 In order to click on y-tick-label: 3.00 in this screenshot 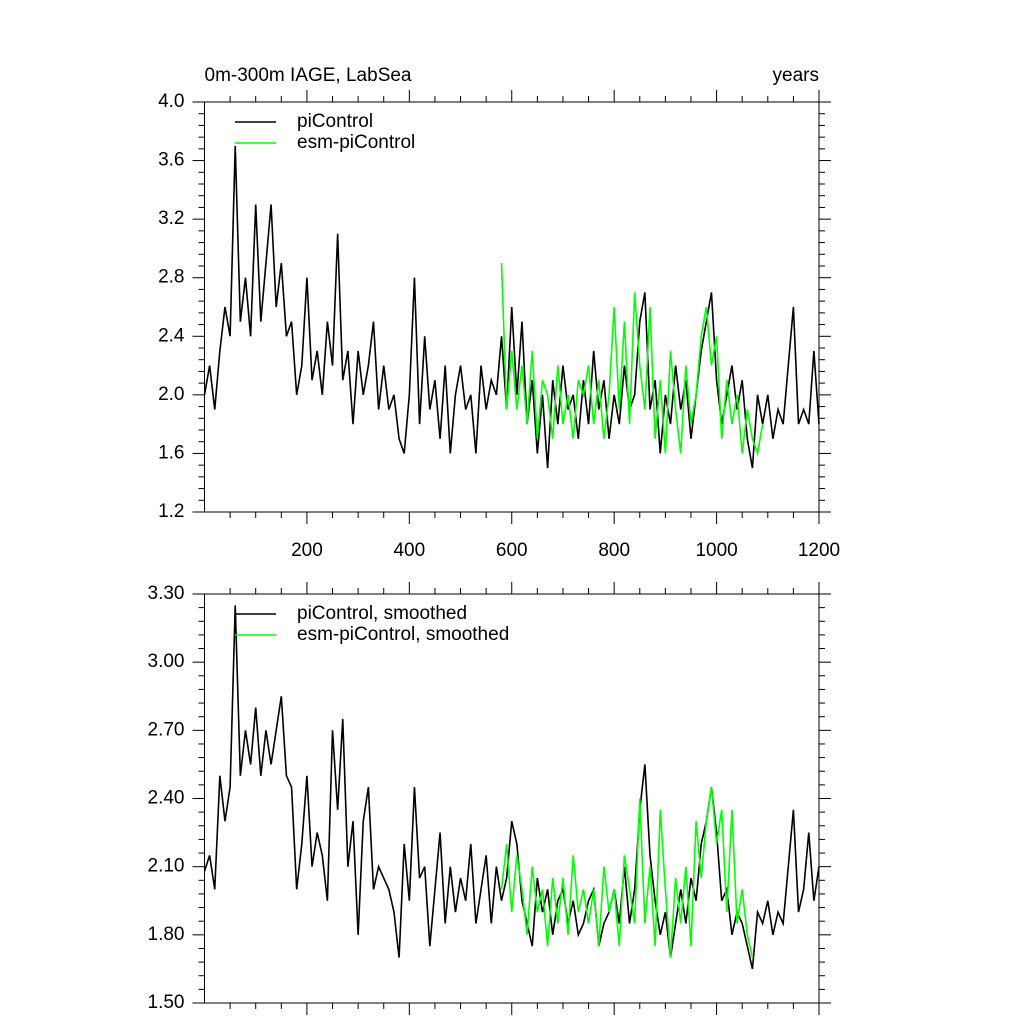, I will do `click(166, 661)`.